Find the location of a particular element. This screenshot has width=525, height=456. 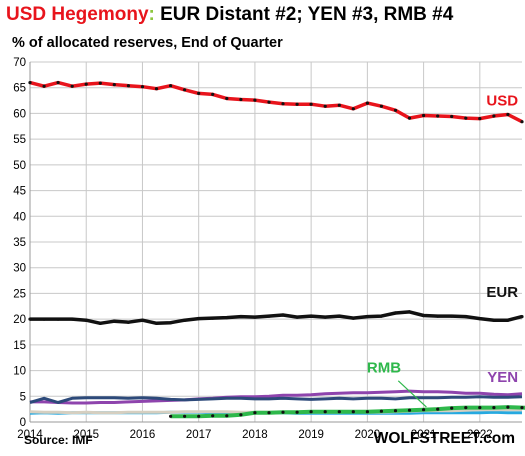

y-tick-label: 65 is located at coordinates (19, 89).